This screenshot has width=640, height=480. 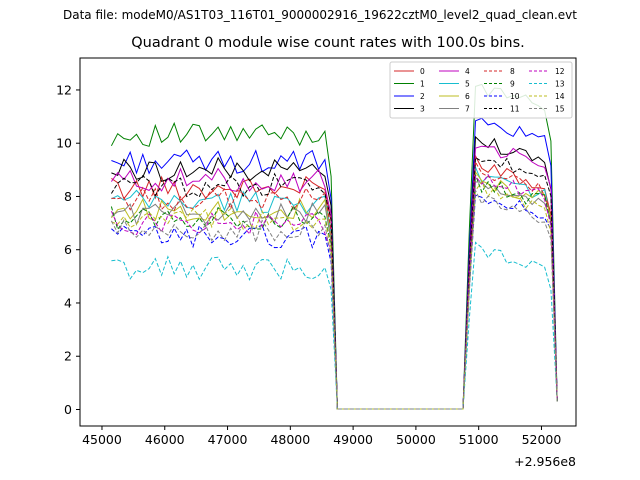 I want to click on y-tick-label: 2, so click(x=68, y=356).